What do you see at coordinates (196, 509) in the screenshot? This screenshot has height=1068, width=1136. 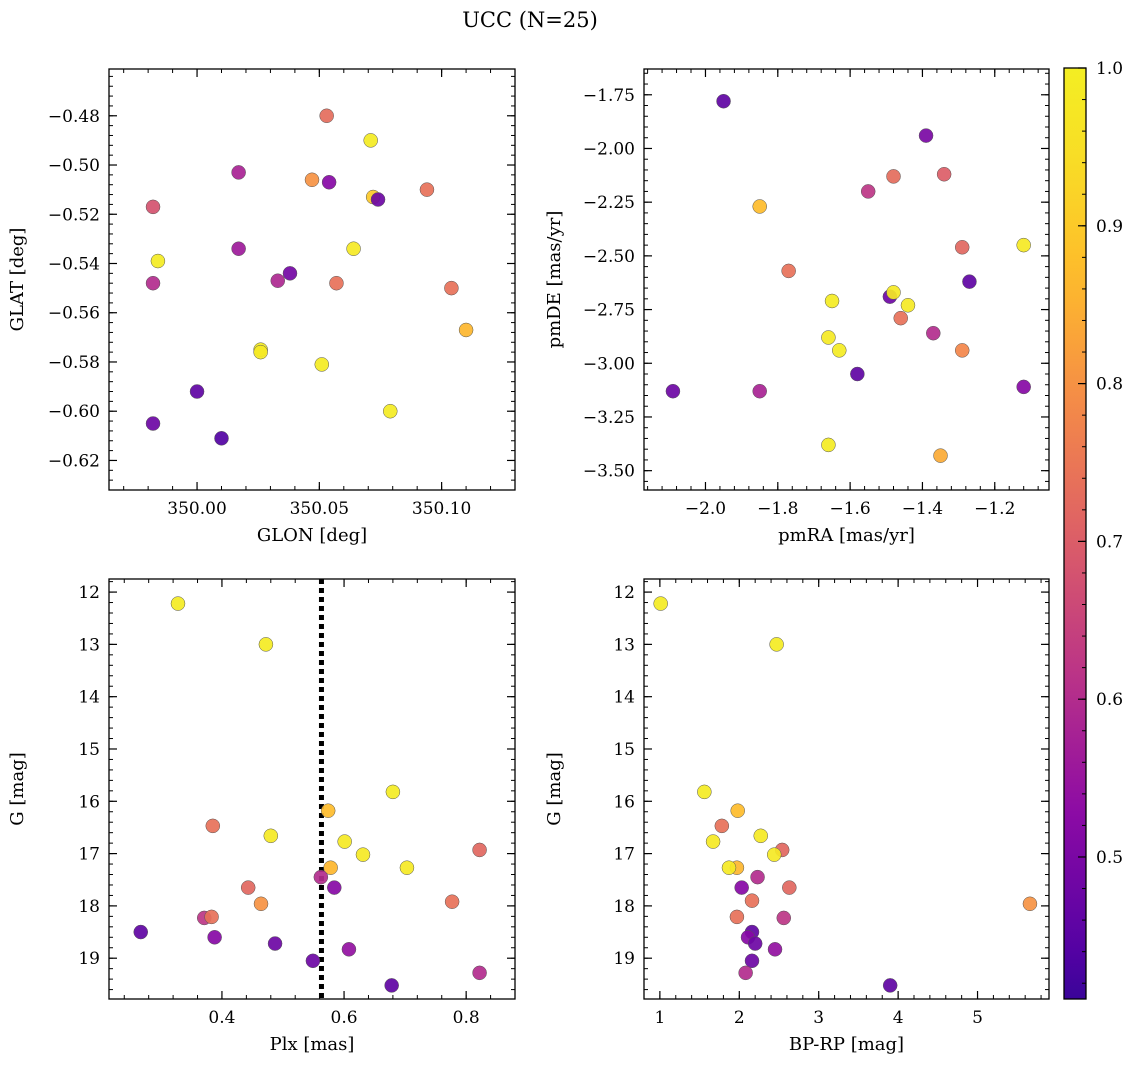 I see `x-tick-label: 350.00` at bounding box center [196, 509].